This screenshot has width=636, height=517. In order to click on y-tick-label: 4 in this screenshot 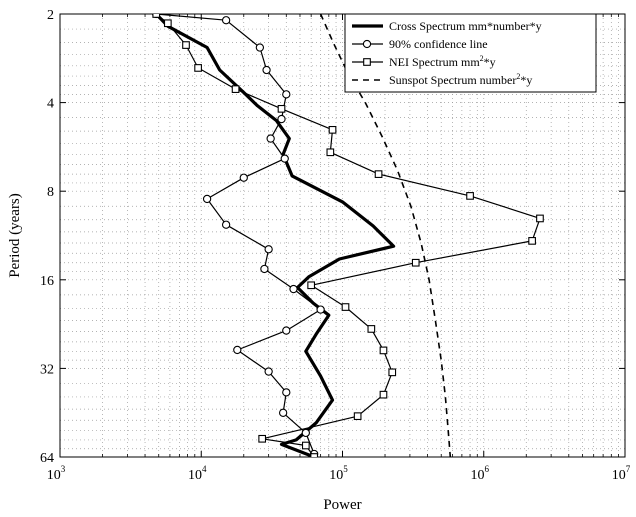, I will do `click(50, 104)`.